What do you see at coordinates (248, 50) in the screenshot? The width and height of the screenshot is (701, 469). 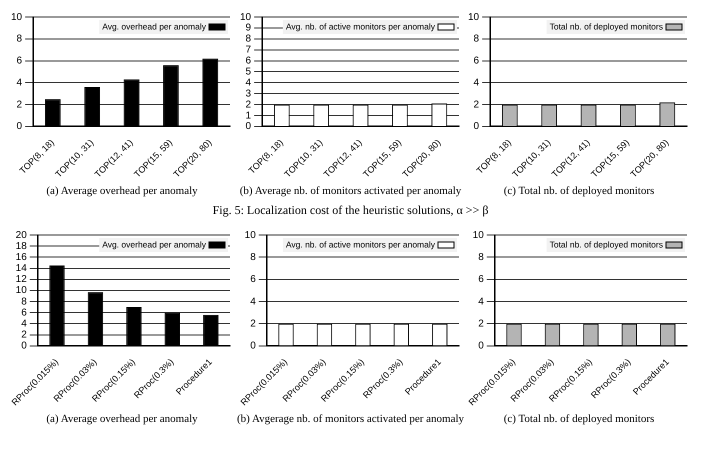 I see `y-tick-label: 7` at bounding box center [248, 50].